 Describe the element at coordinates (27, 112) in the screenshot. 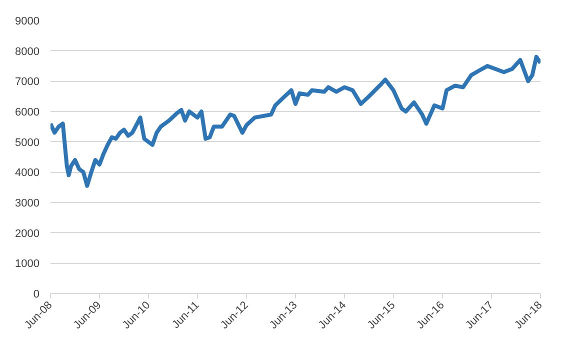

I see `y-tick-label: 6000` at that location.